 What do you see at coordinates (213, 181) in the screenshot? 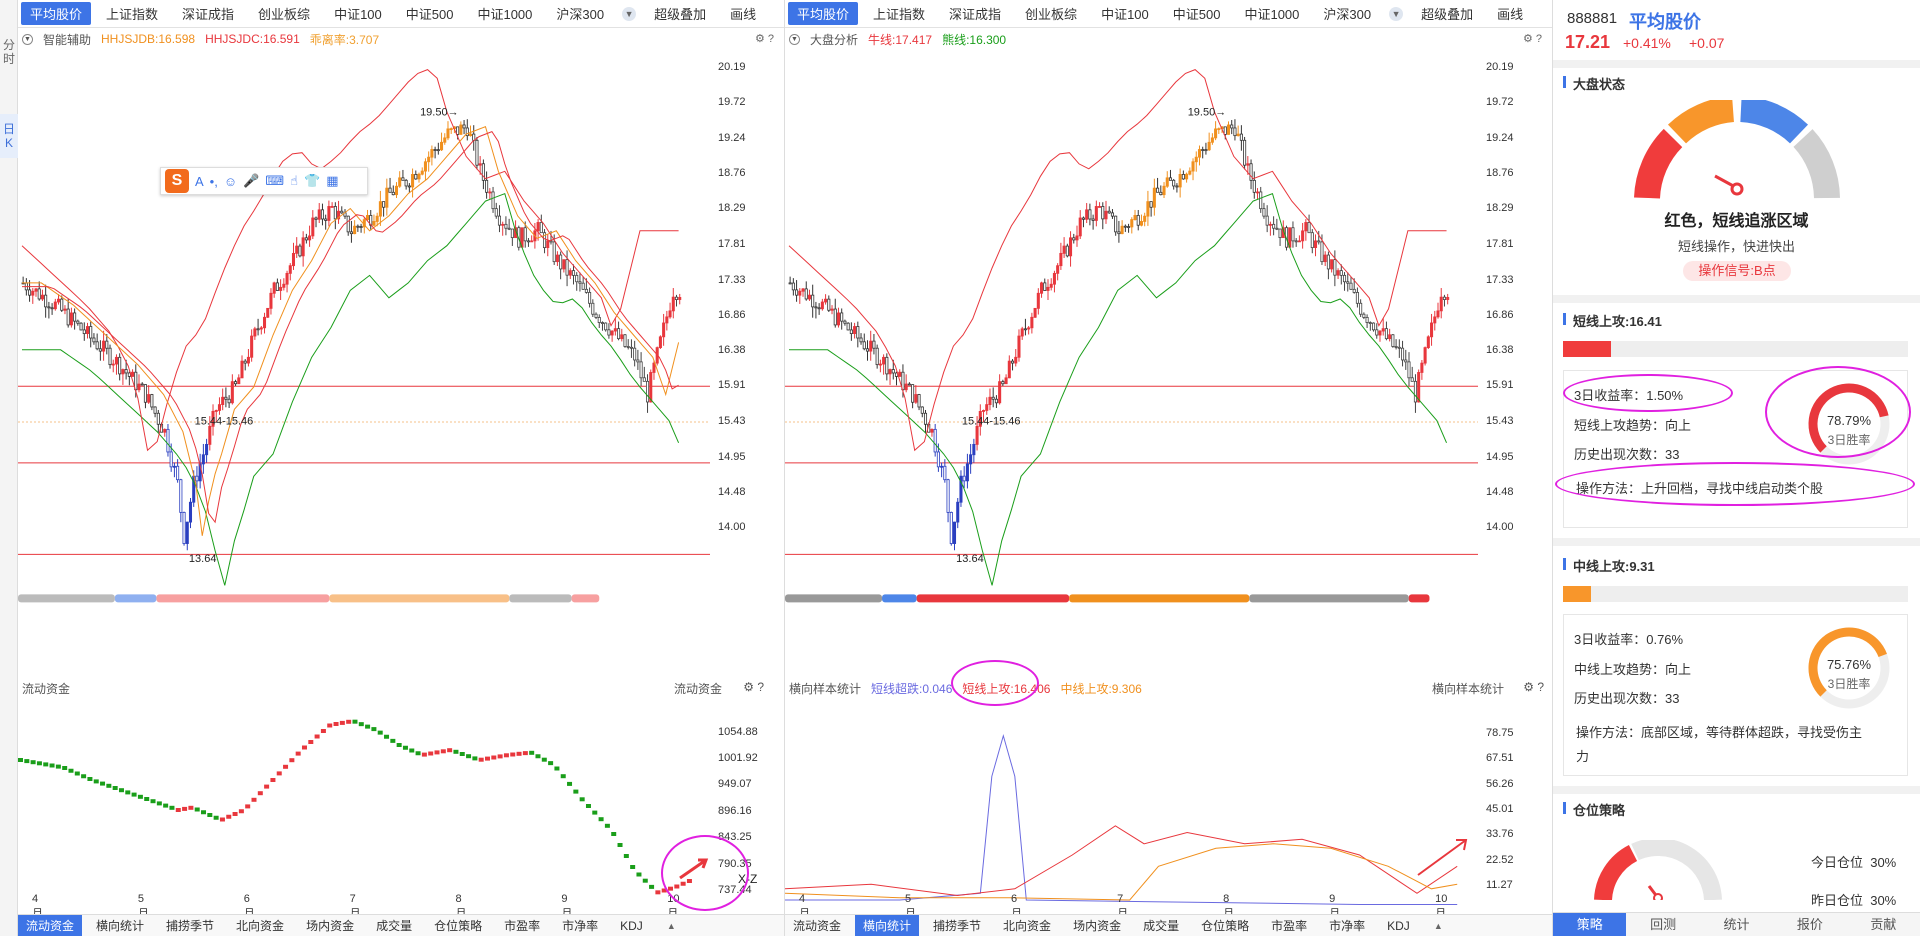
I see `punct-icon: •,` at bounding box center [213, 181].